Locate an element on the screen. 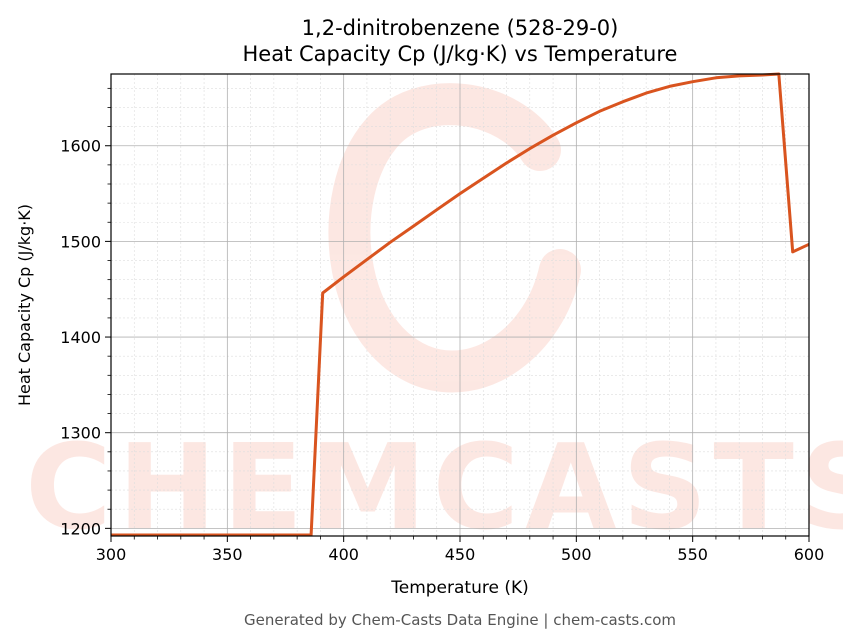  x-tick-label: 300 is located at coordinates (111, 554).